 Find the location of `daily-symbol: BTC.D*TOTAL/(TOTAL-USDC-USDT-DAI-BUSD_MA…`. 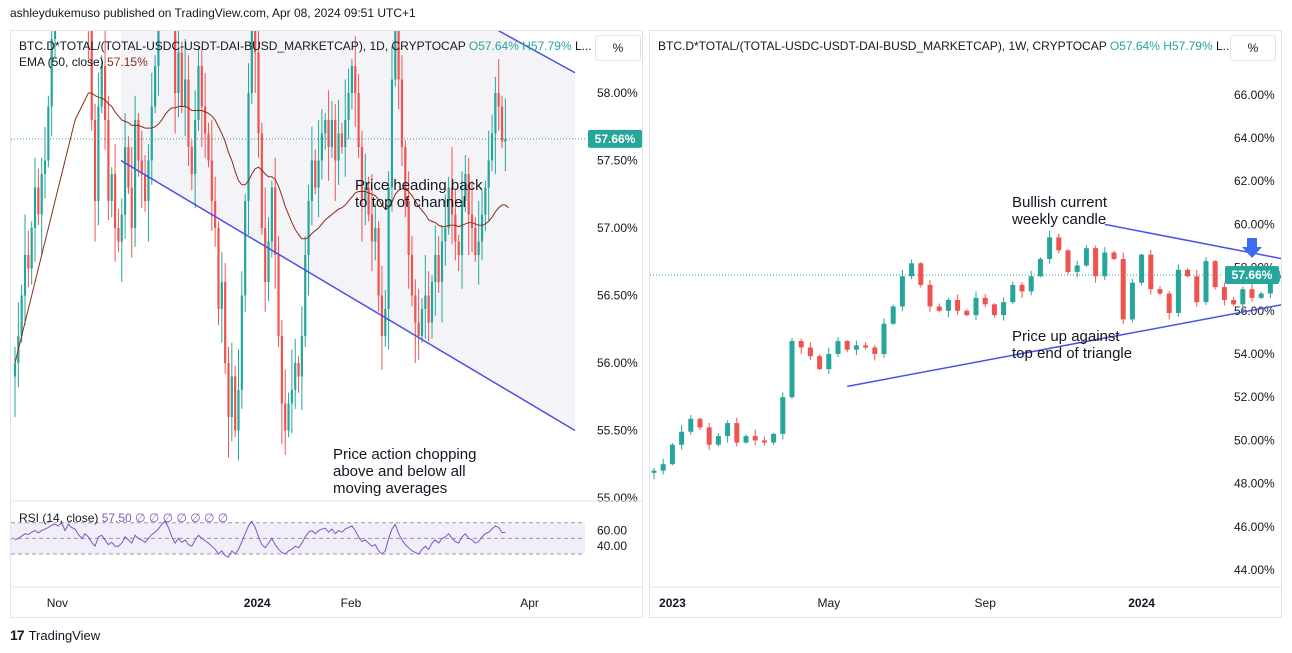

daily-symbol: BTC.D*TOTAL/(TOTAL-USDC-USDT-DAI-BUSD_MA… is located at coordinates (242, 46).